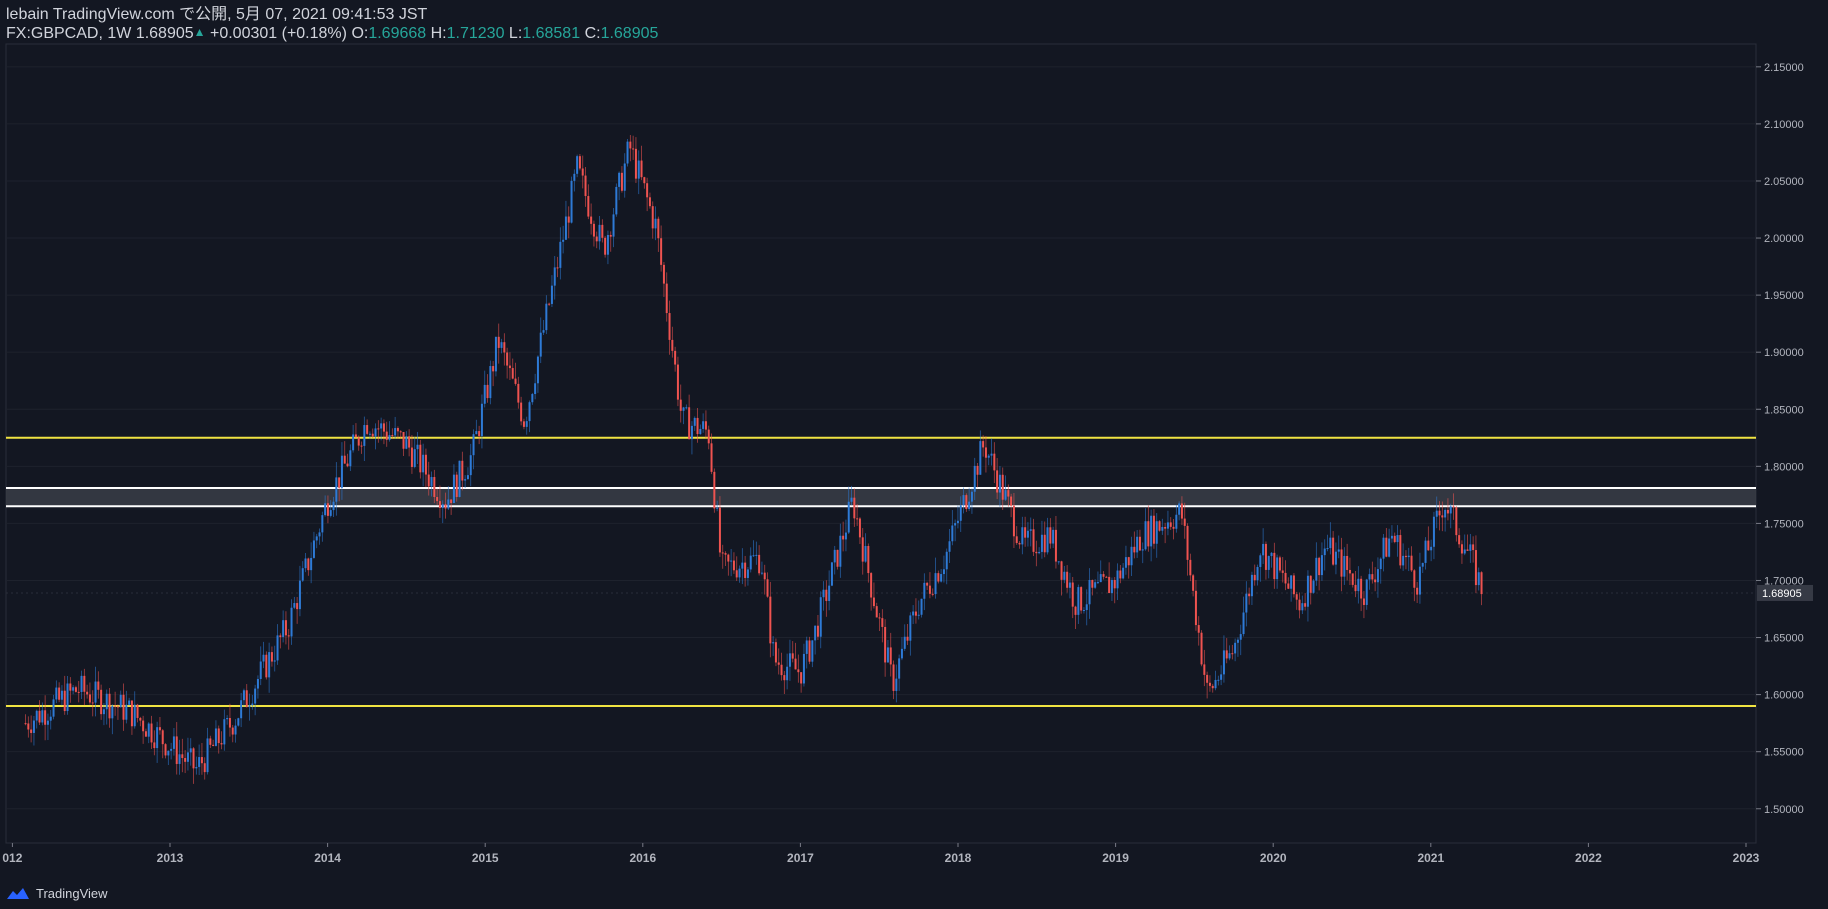 Image resolution: width=1828 pixels, height=909 pixels. I want to click on y-tick-label: 1.55000, so click(1784, 753).